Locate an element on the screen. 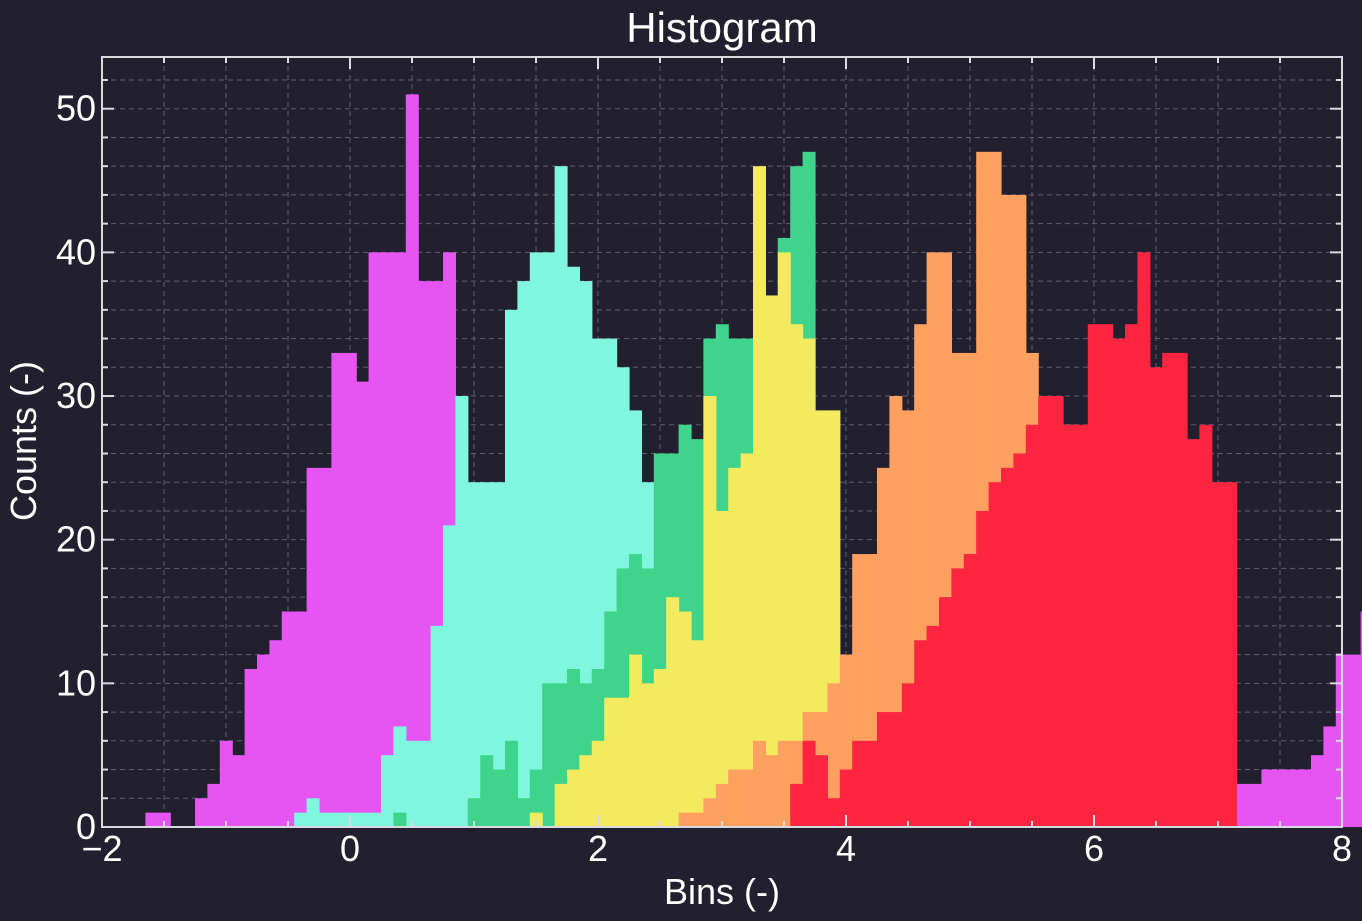 This screenshot has height=921, width=1362. x-tick-label: 0 is located at coordinates (350, 848).